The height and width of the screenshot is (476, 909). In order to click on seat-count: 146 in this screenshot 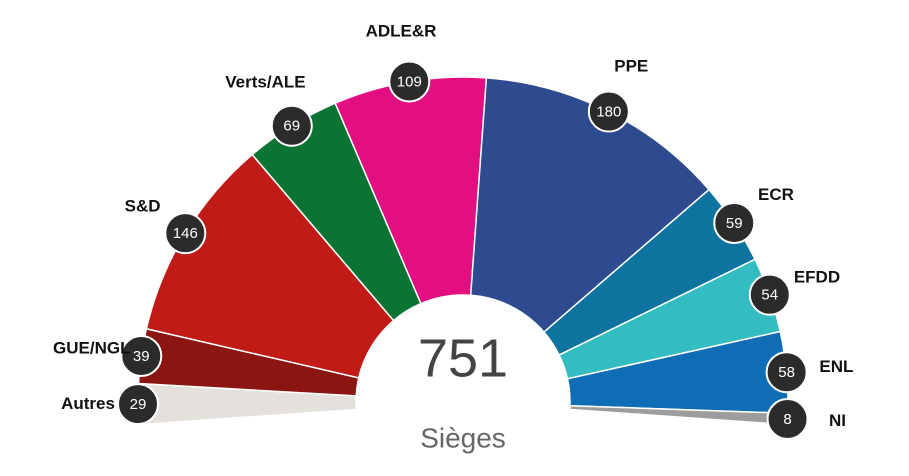, I will do `click(185, 233)`.